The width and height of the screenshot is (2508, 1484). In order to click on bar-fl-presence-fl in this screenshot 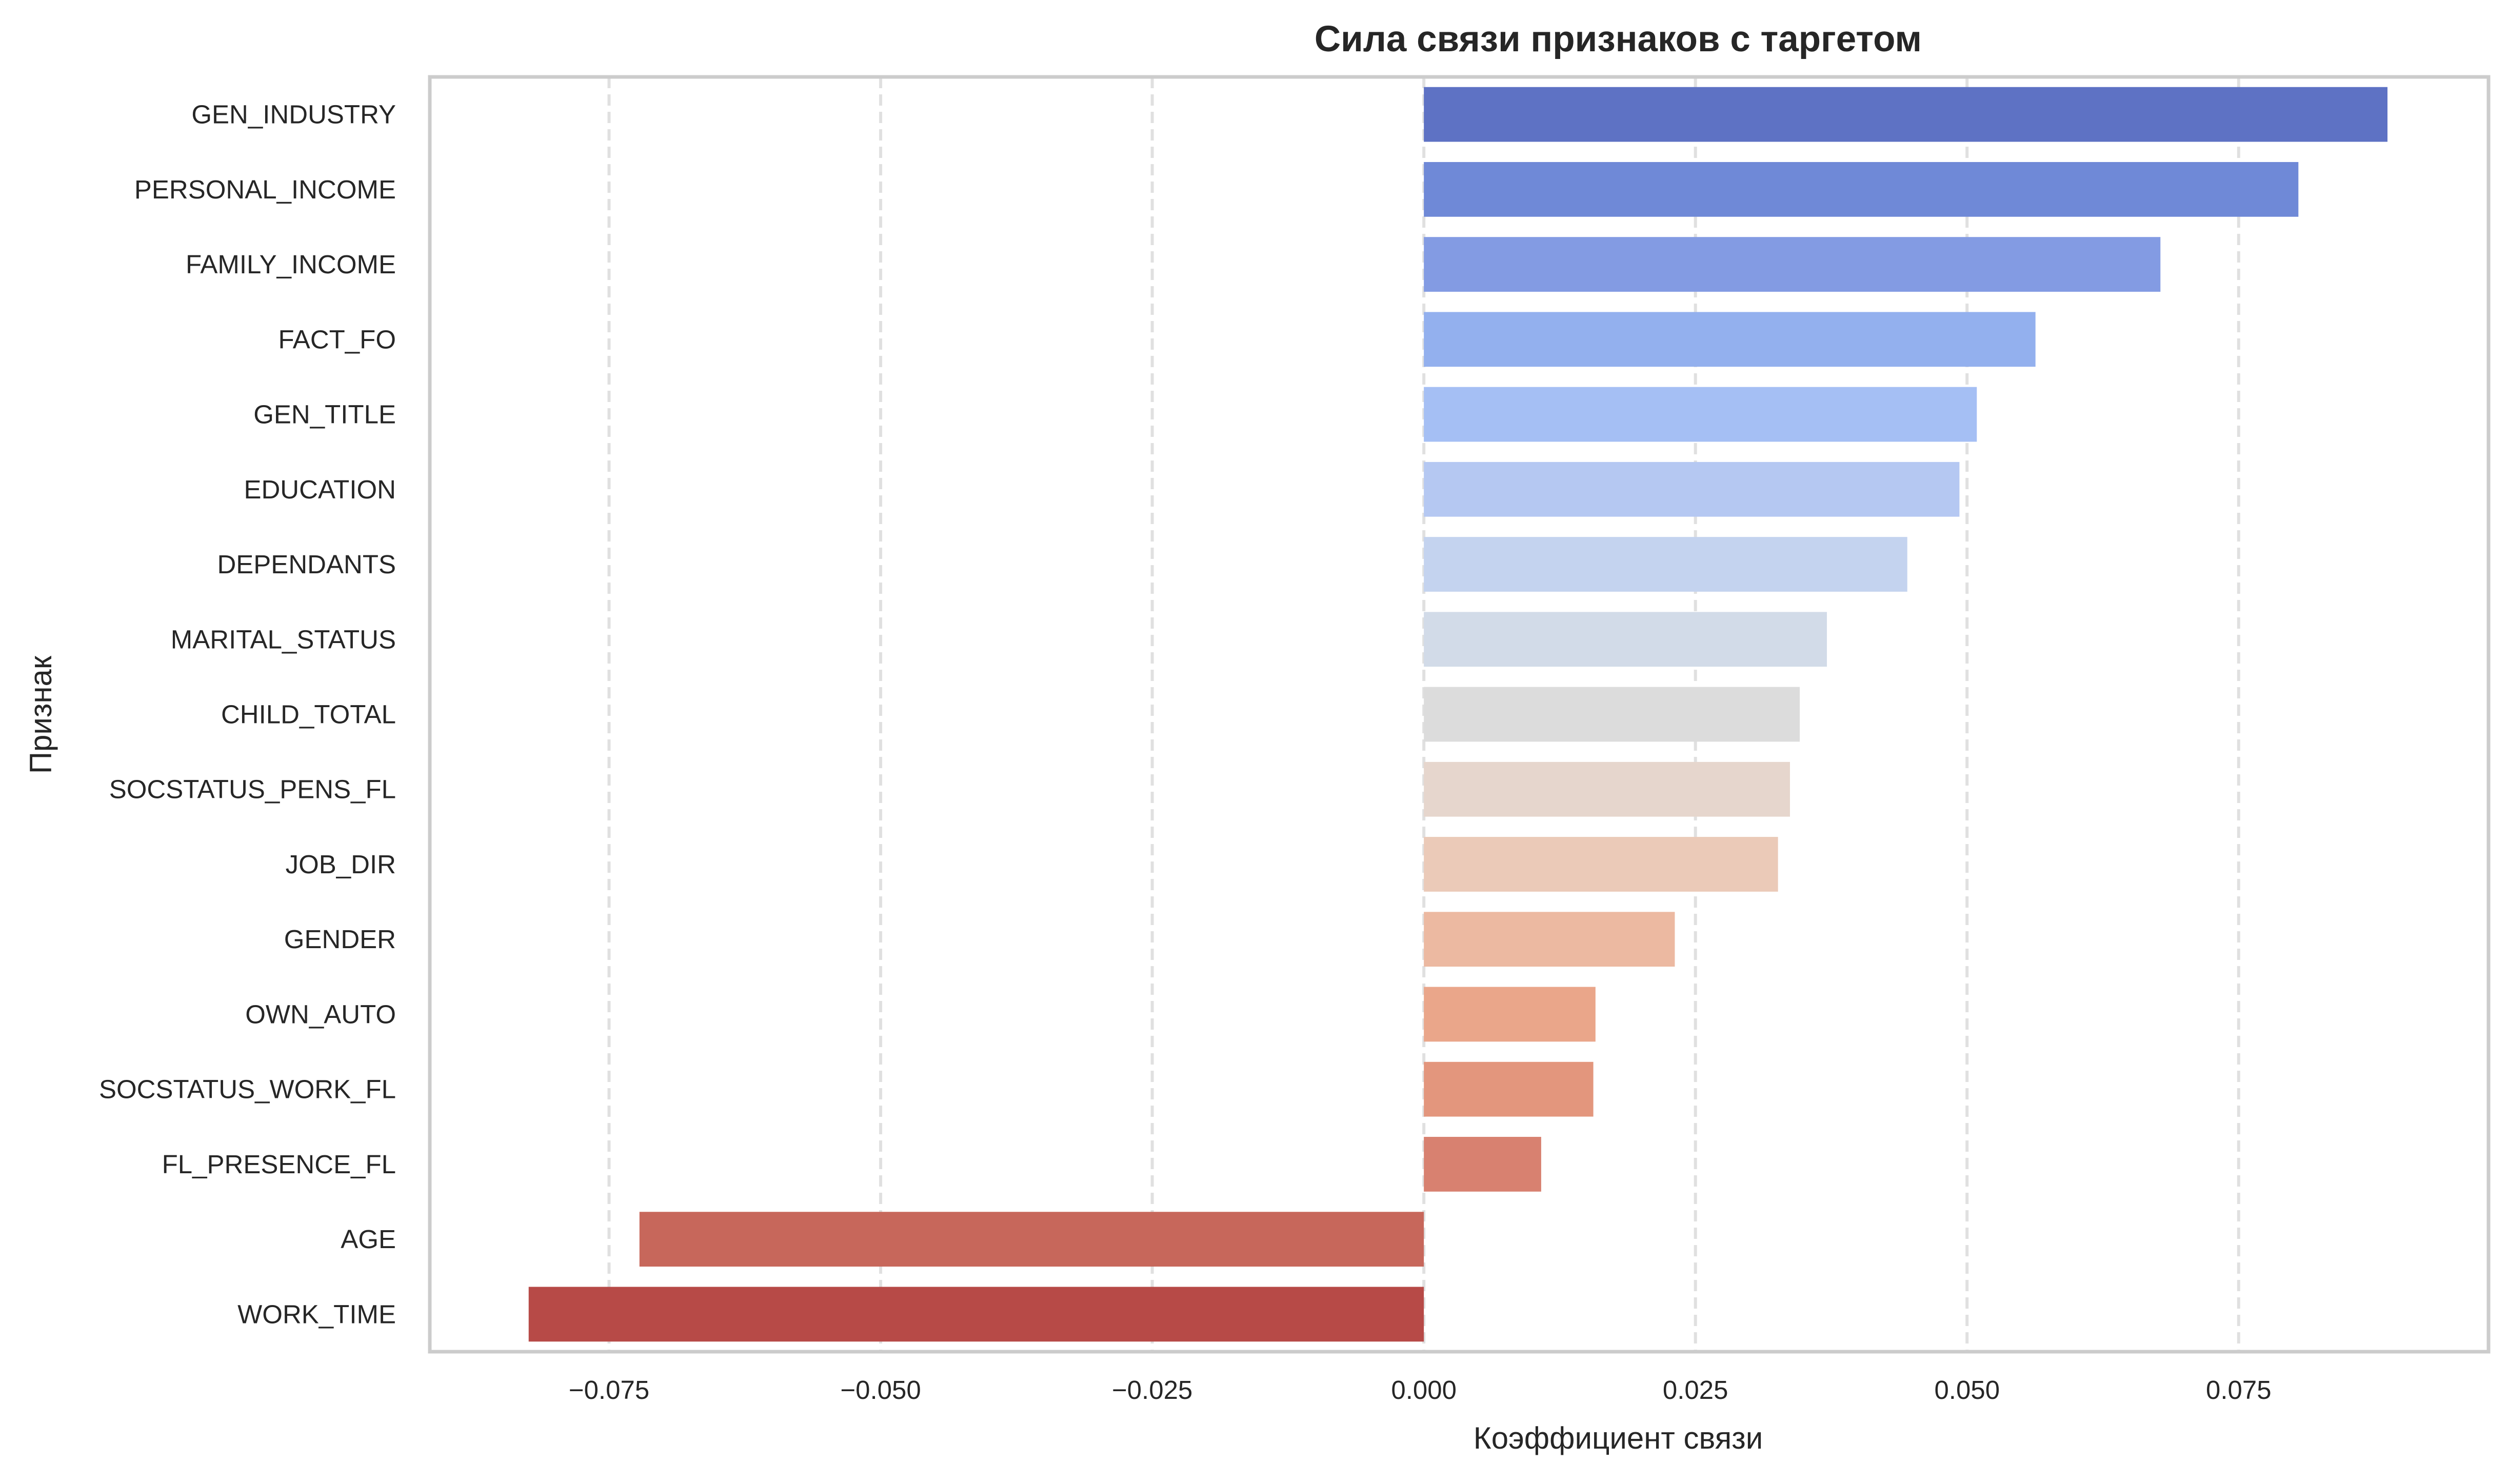, I will do `click(1482, 1164)`.